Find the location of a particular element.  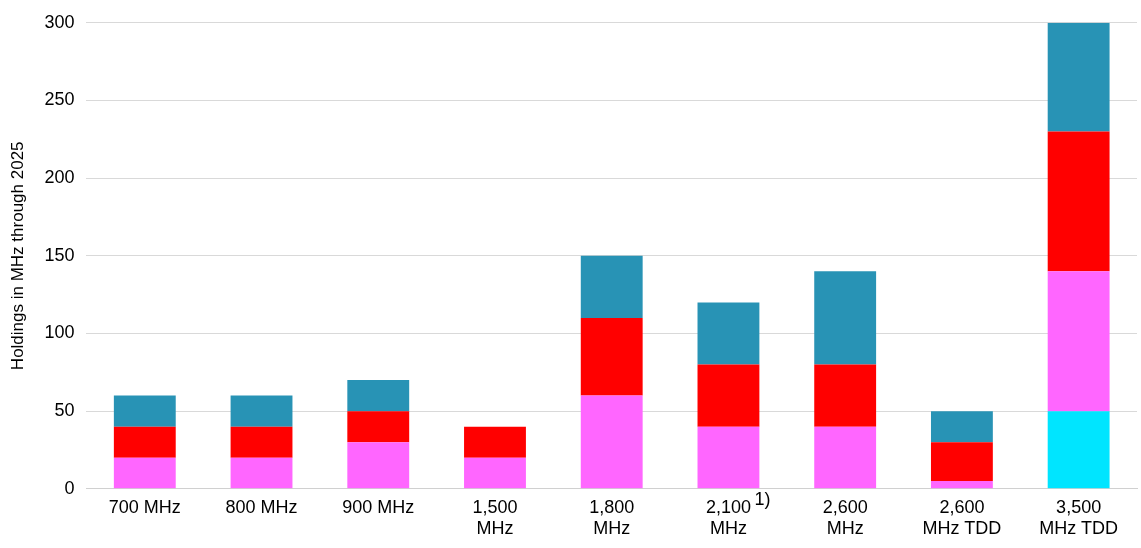

y-tick-label: 100 is located at coordinates (59, 332).